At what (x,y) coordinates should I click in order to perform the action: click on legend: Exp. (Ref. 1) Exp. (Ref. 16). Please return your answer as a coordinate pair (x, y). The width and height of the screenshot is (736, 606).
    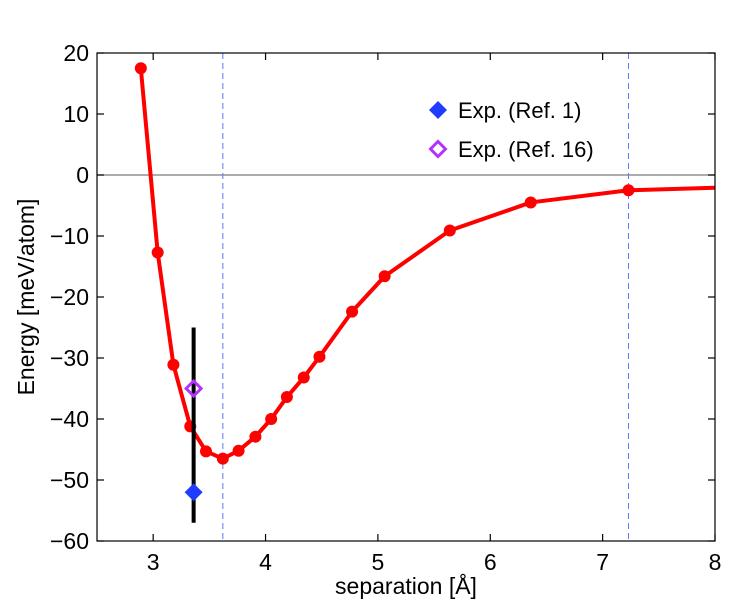
    Looking at the image, I should click on (511, 130).